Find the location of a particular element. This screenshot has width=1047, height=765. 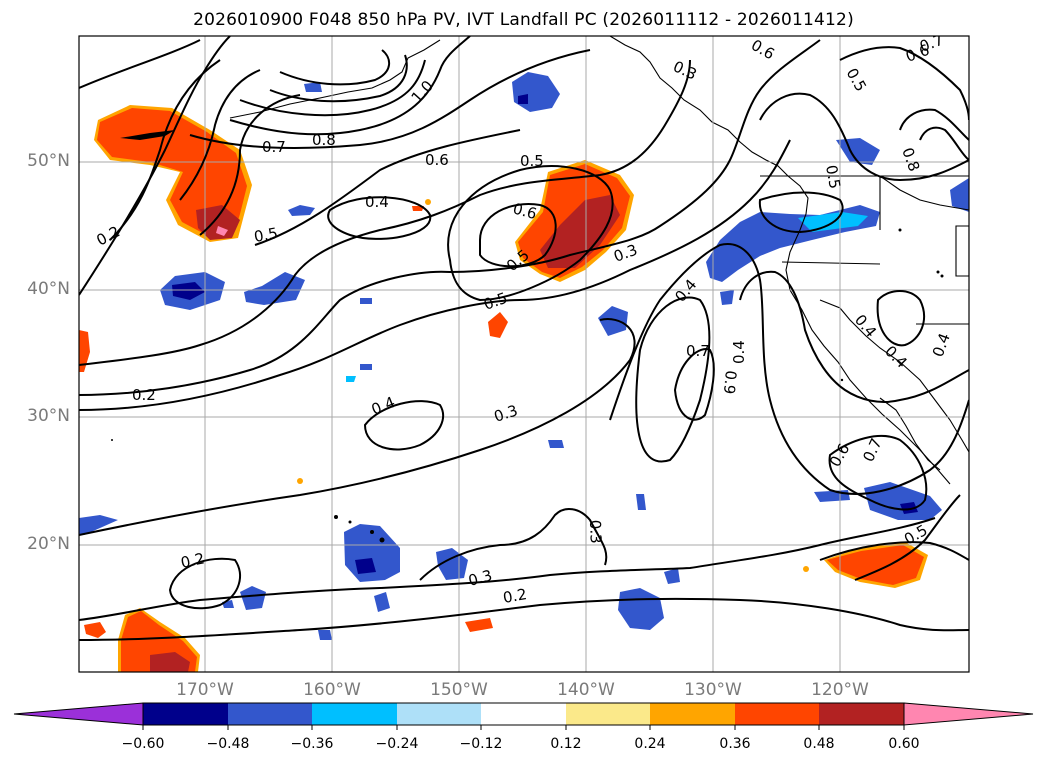

colorbar-tick: −0.24 is located at coordinates (397, 744).